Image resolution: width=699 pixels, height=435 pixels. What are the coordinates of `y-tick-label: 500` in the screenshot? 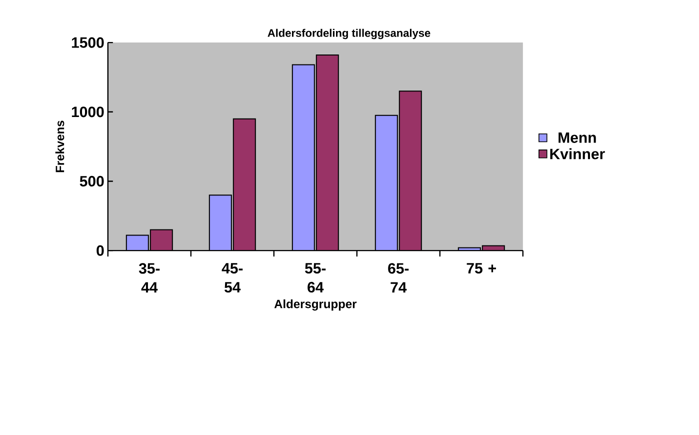 It's located at (92, 181).